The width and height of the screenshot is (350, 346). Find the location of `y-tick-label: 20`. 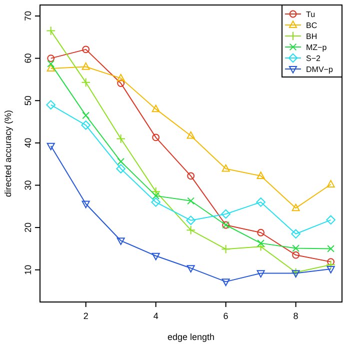

y-tick-label: 20 is located at coordinates (28, 227).